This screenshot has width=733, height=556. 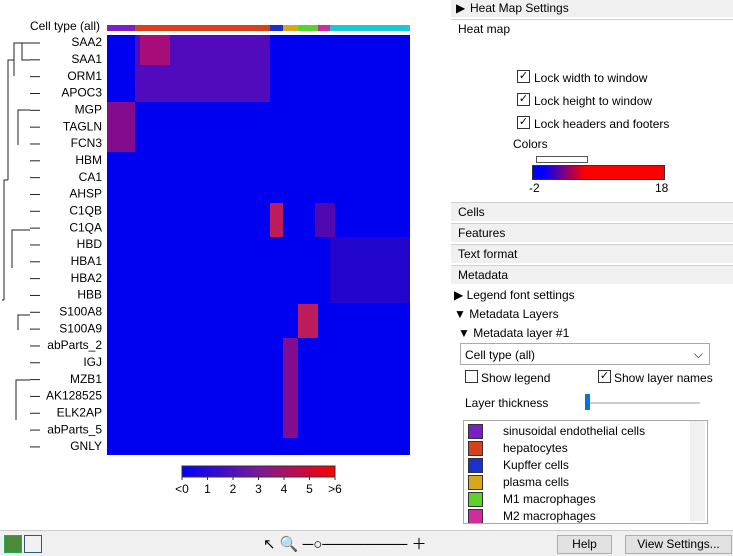 I want to click on option-label: Lock headers and footers, so click(x=602, y=124).